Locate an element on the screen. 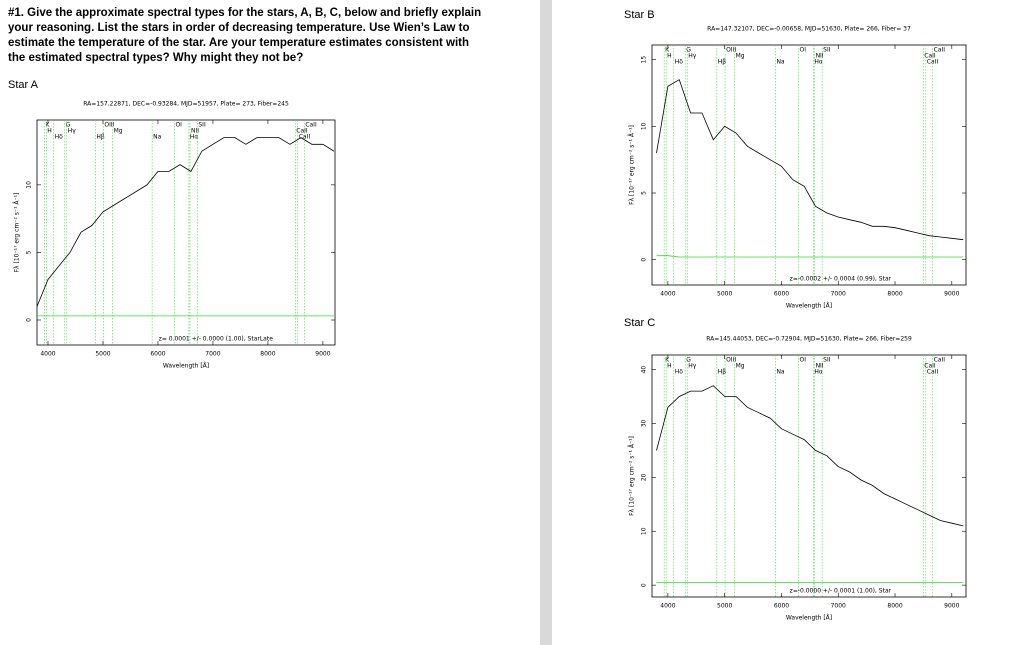  y-tick-label: 20 is located at coordinates (644, 477).